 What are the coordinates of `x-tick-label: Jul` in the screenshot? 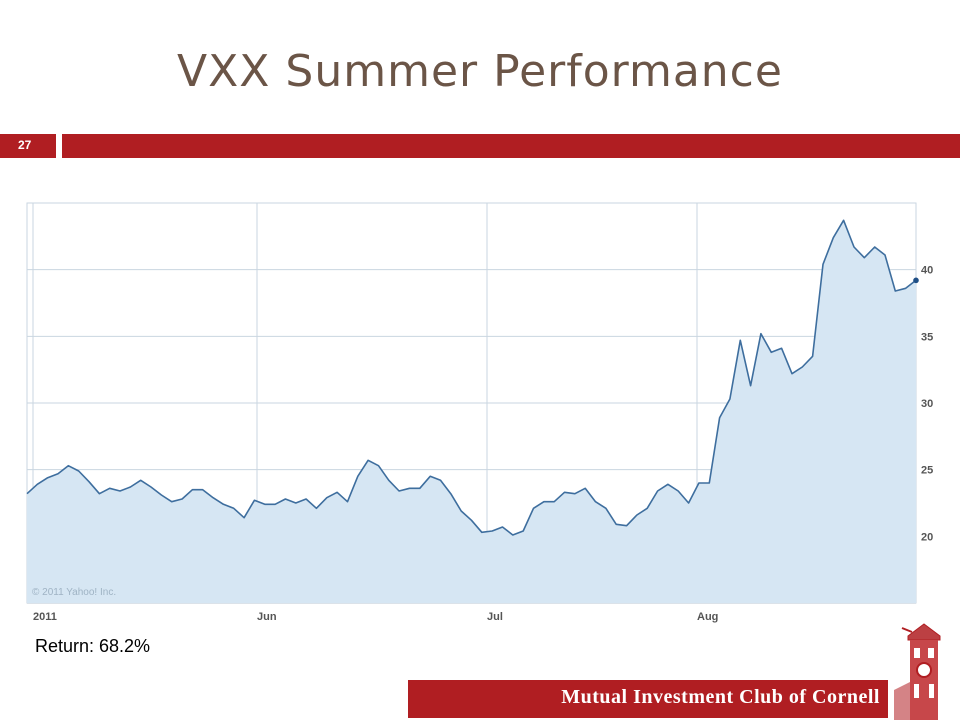 It's located at (495, 617).